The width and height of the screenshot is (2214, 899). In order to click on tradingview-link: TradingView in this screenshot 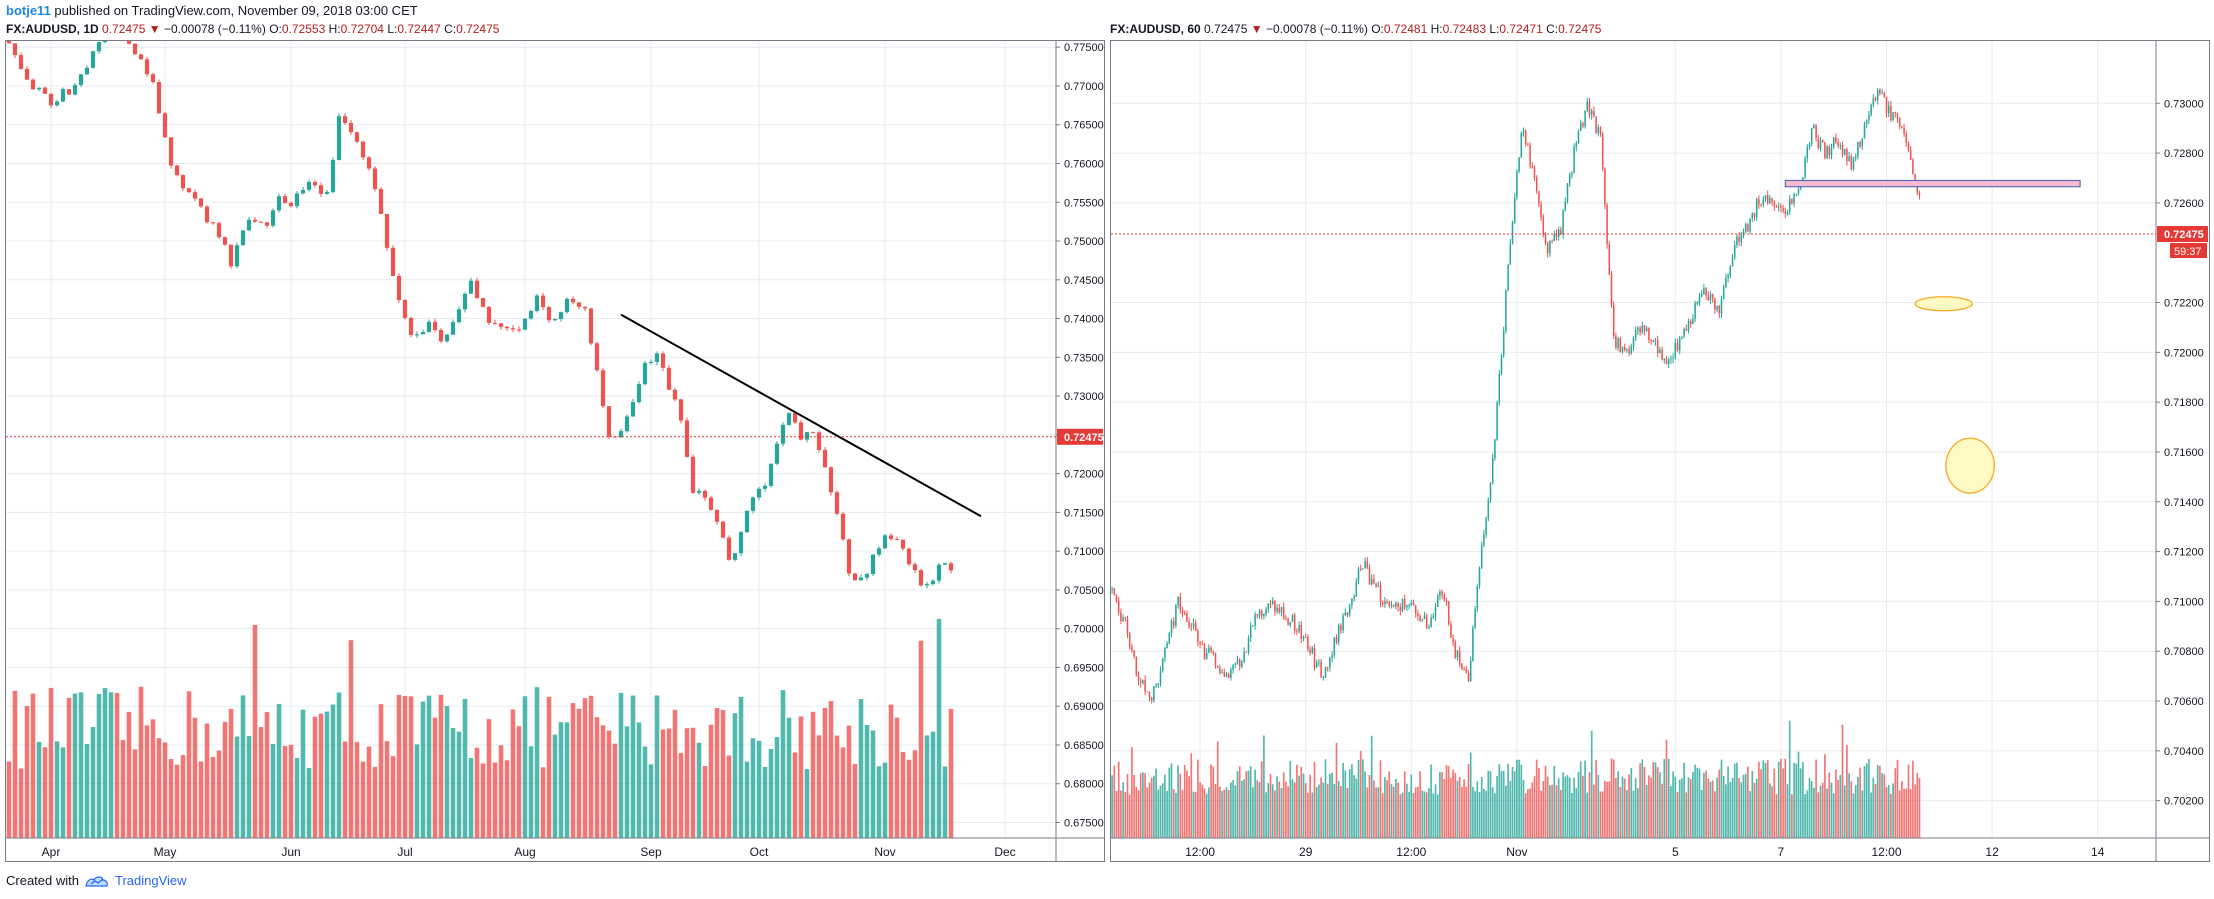, I will do `click(136, 881)`.